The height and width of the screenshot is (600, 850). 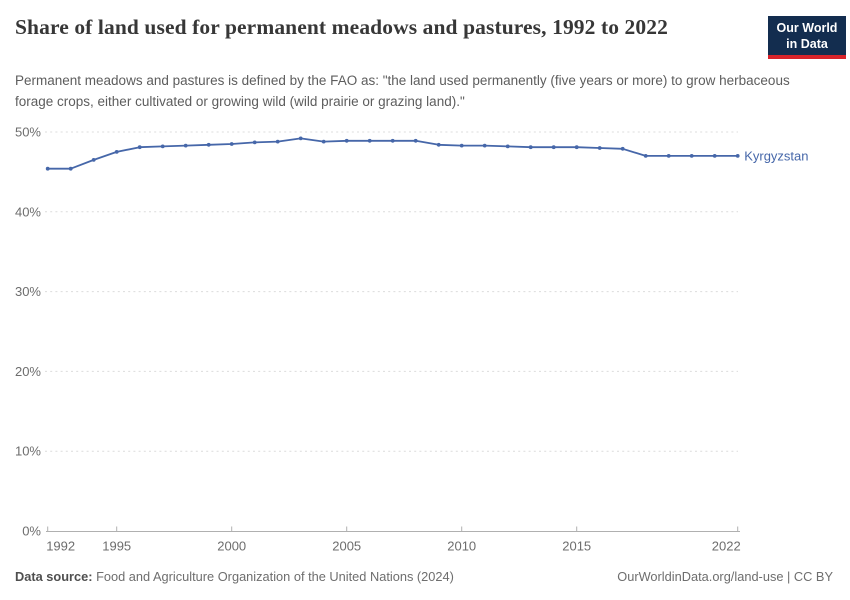 I want to click on y-tick-label: 10%, so click(x=28, y=451).